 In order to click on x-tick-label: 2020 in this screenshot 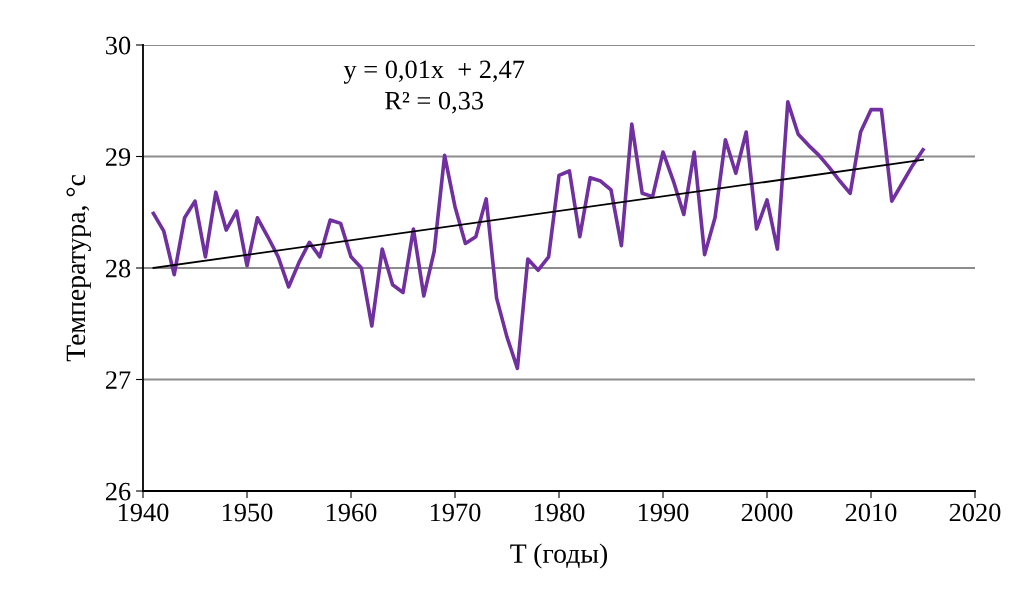, I will do `click(975, 512)`.